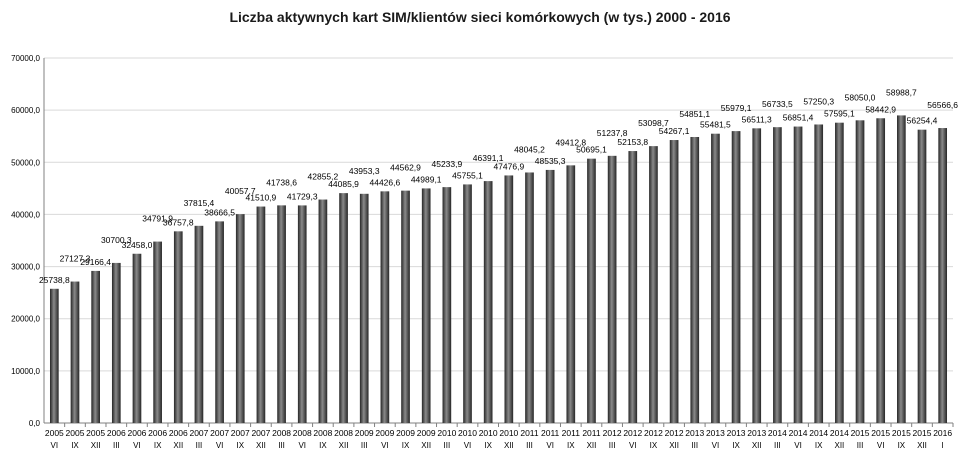 The width and height of the screenshot is (960, 460). I want to click on data-label: 58050,0, so click(860, 97).